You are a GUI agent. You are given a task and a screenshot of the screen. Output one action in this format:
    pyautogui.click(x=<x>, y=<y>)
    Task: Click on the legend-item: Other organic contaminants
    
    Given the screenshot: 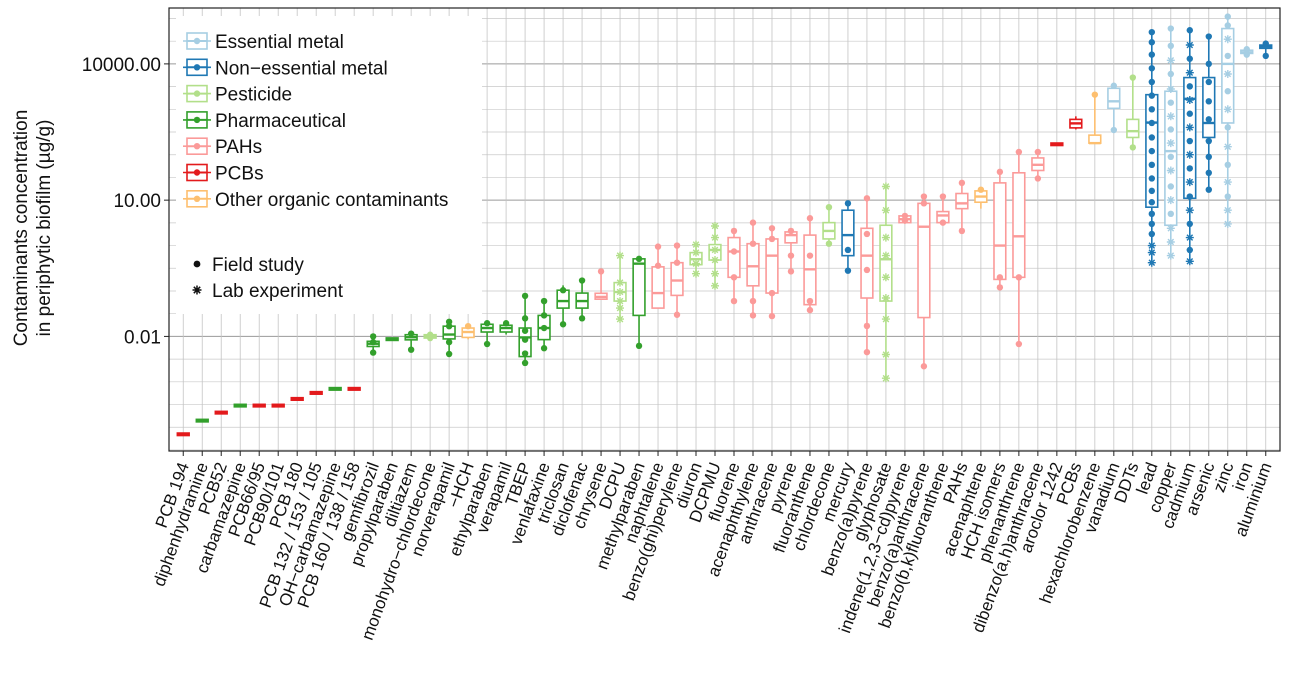 What is the action you would take?
    pyautogui.click(x=315, y=200)
    